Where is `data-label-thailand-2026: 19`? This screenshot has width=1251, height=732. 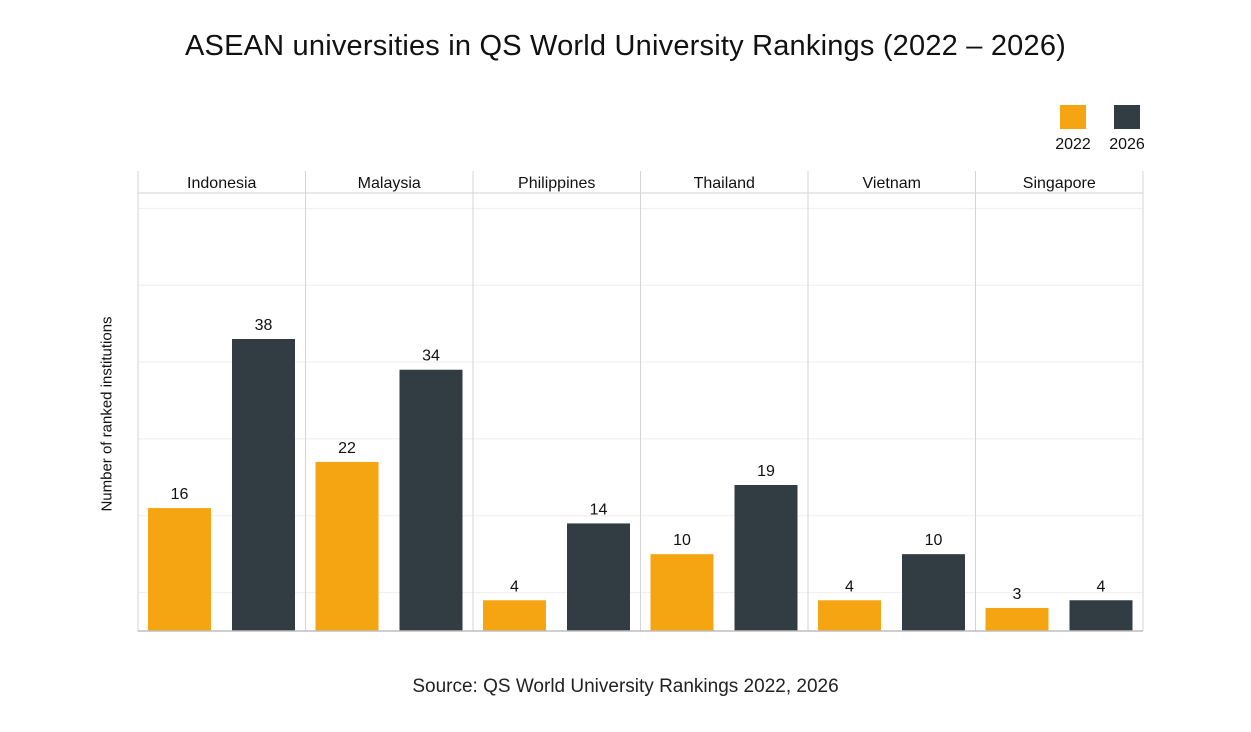
data-label-thailand-2026: 19 is located at coordinates (766, 471).